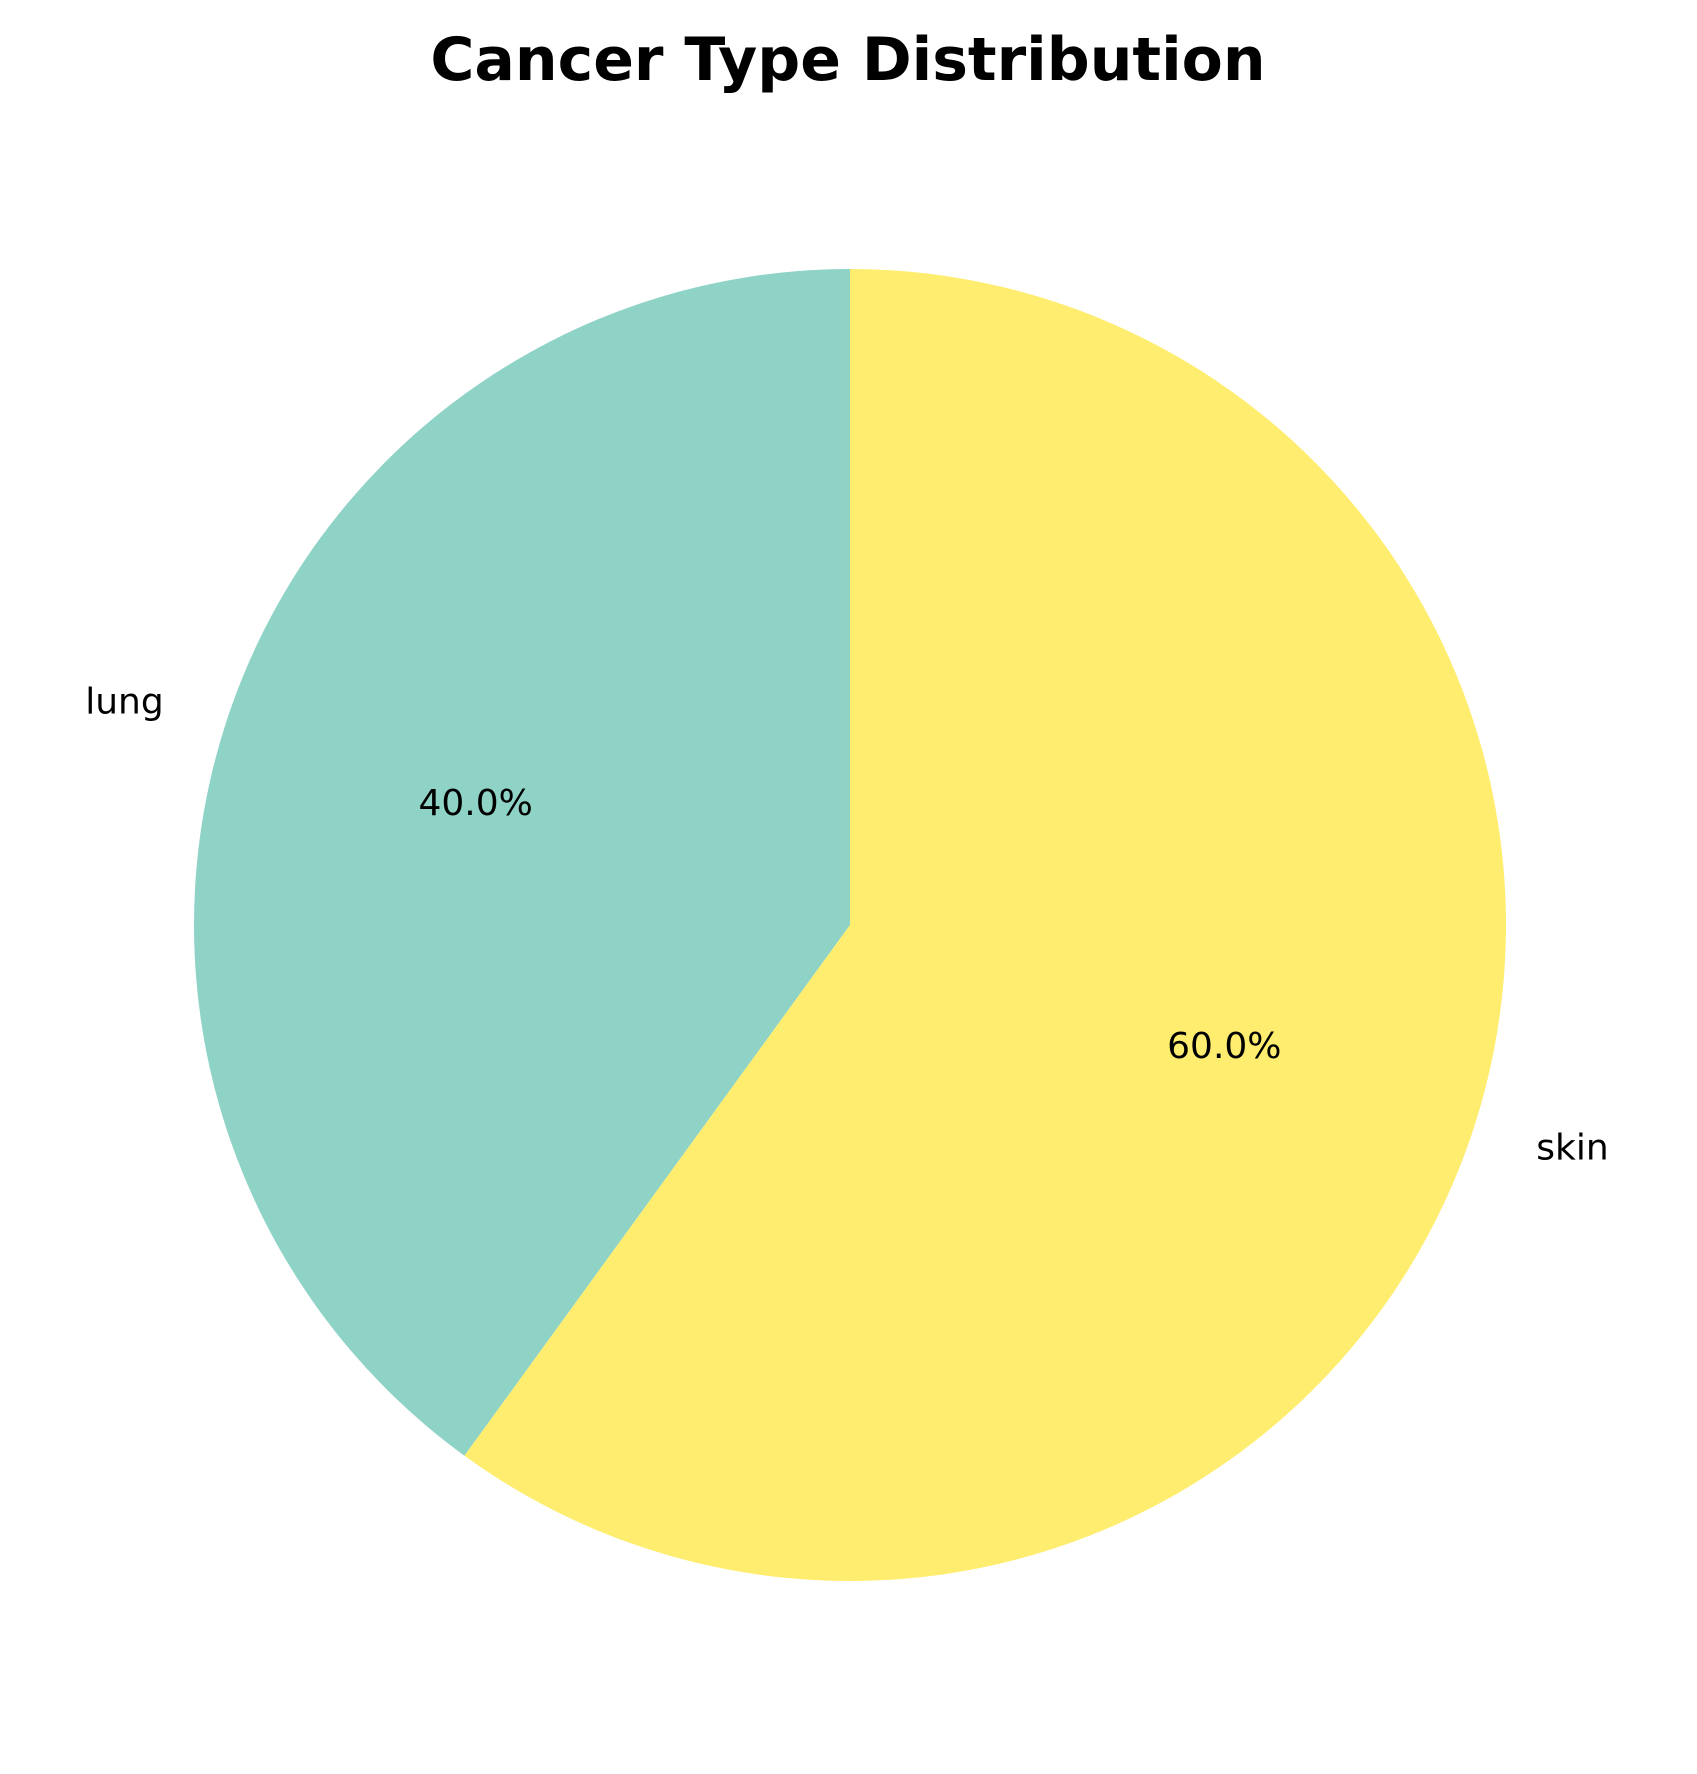 This screenshot has height=1774, width=1697. I want to click on slice-label-skin: skin, so click(1572, 1147).